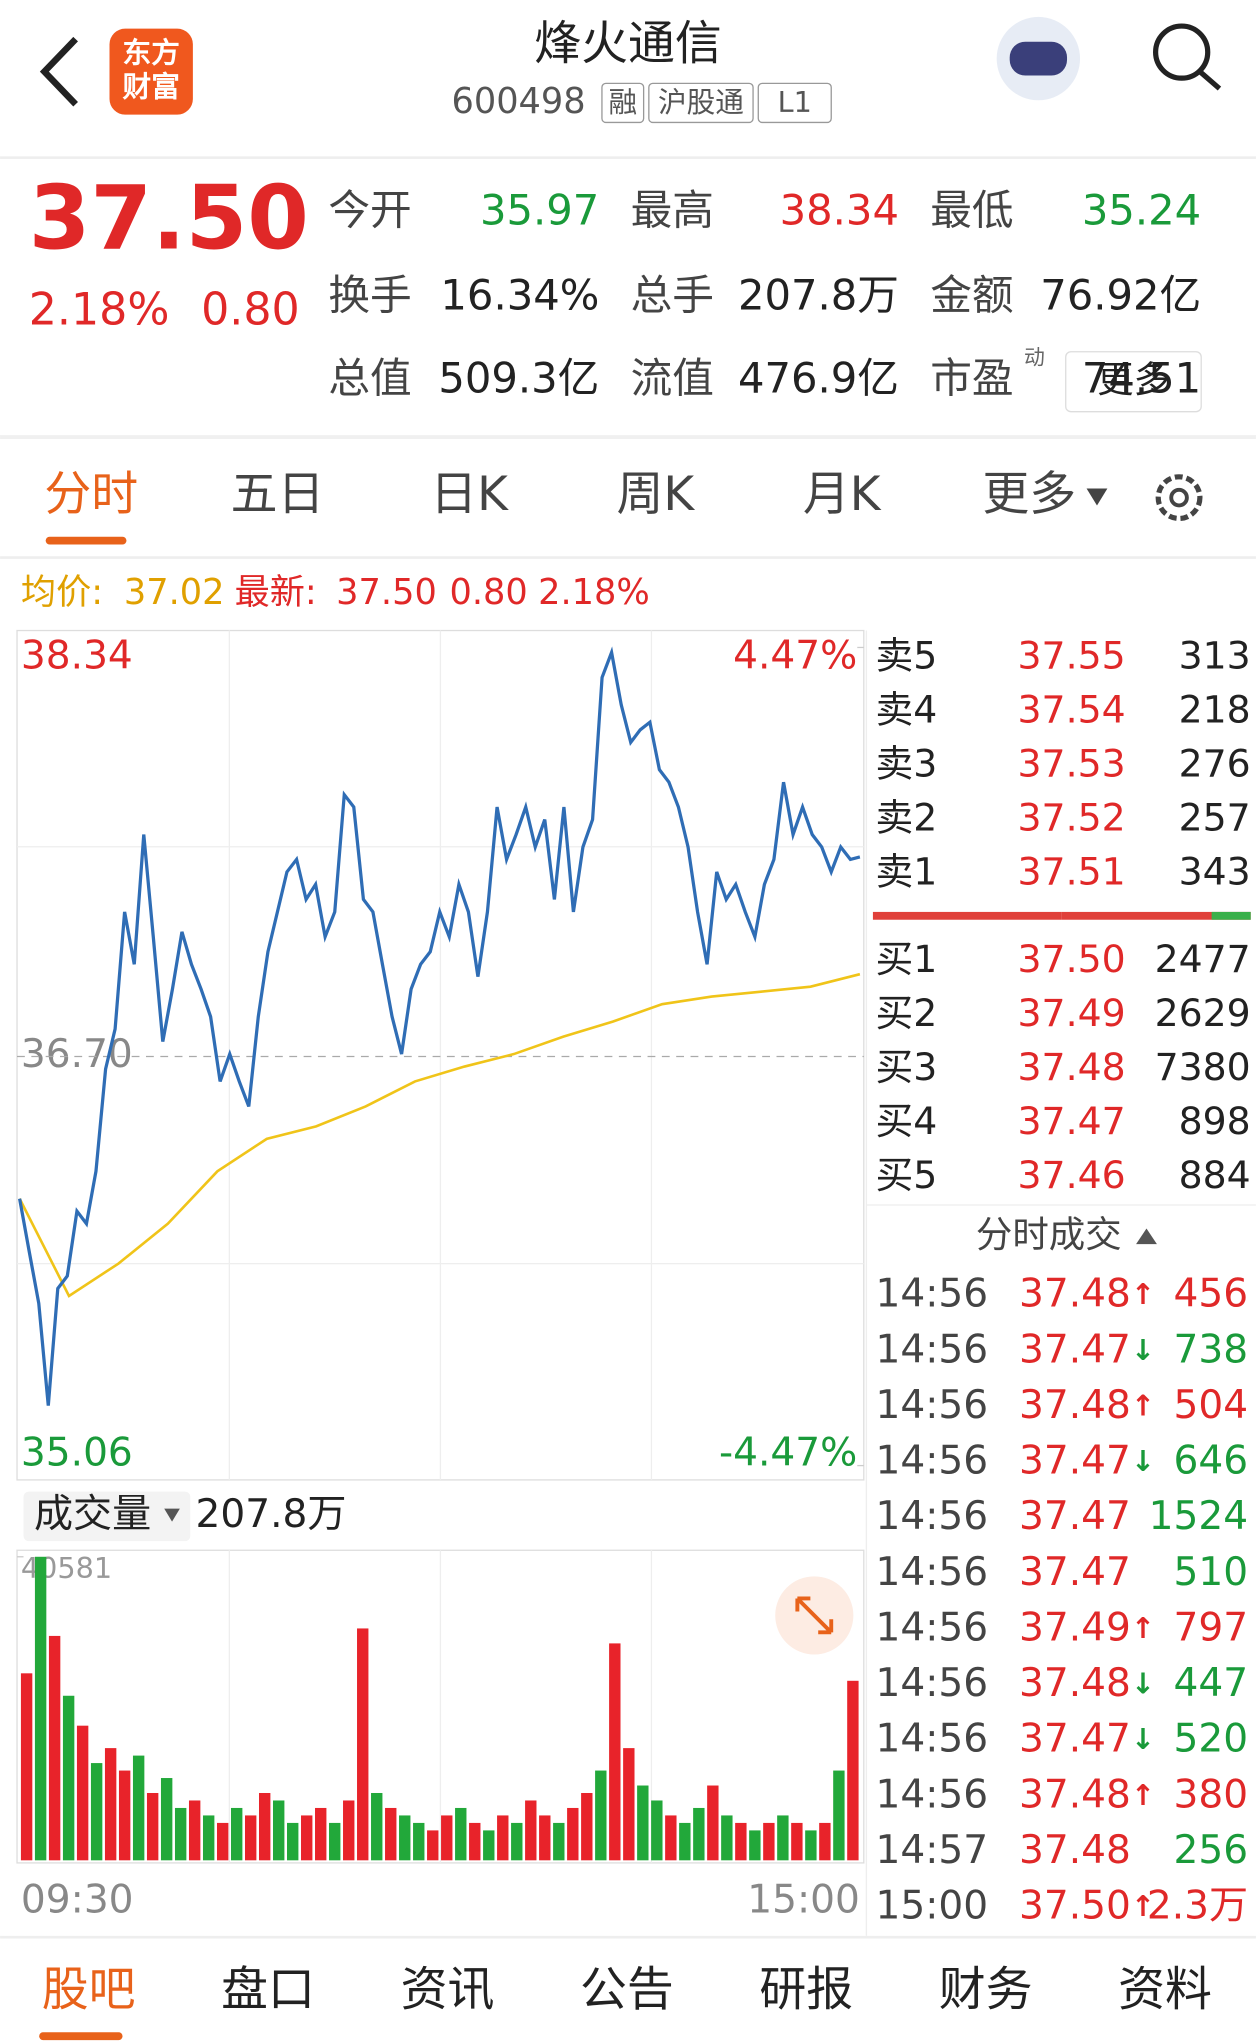  Describe the element at coordinates (701, 102) in the screenshot. I see `tag: 沪股通` at that location.